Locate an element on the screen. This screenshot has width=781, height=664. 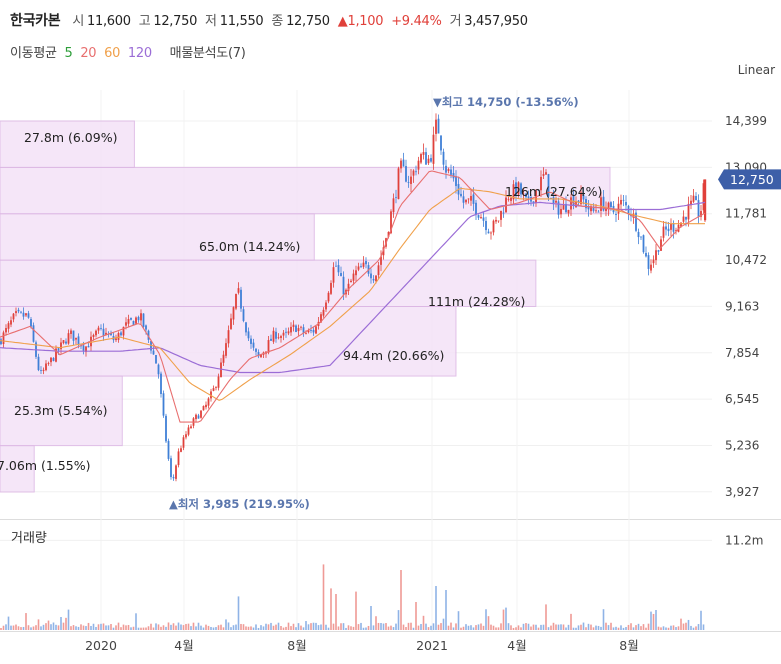
x-tick-label-2: 8월 is located at coordinates (296, 645).